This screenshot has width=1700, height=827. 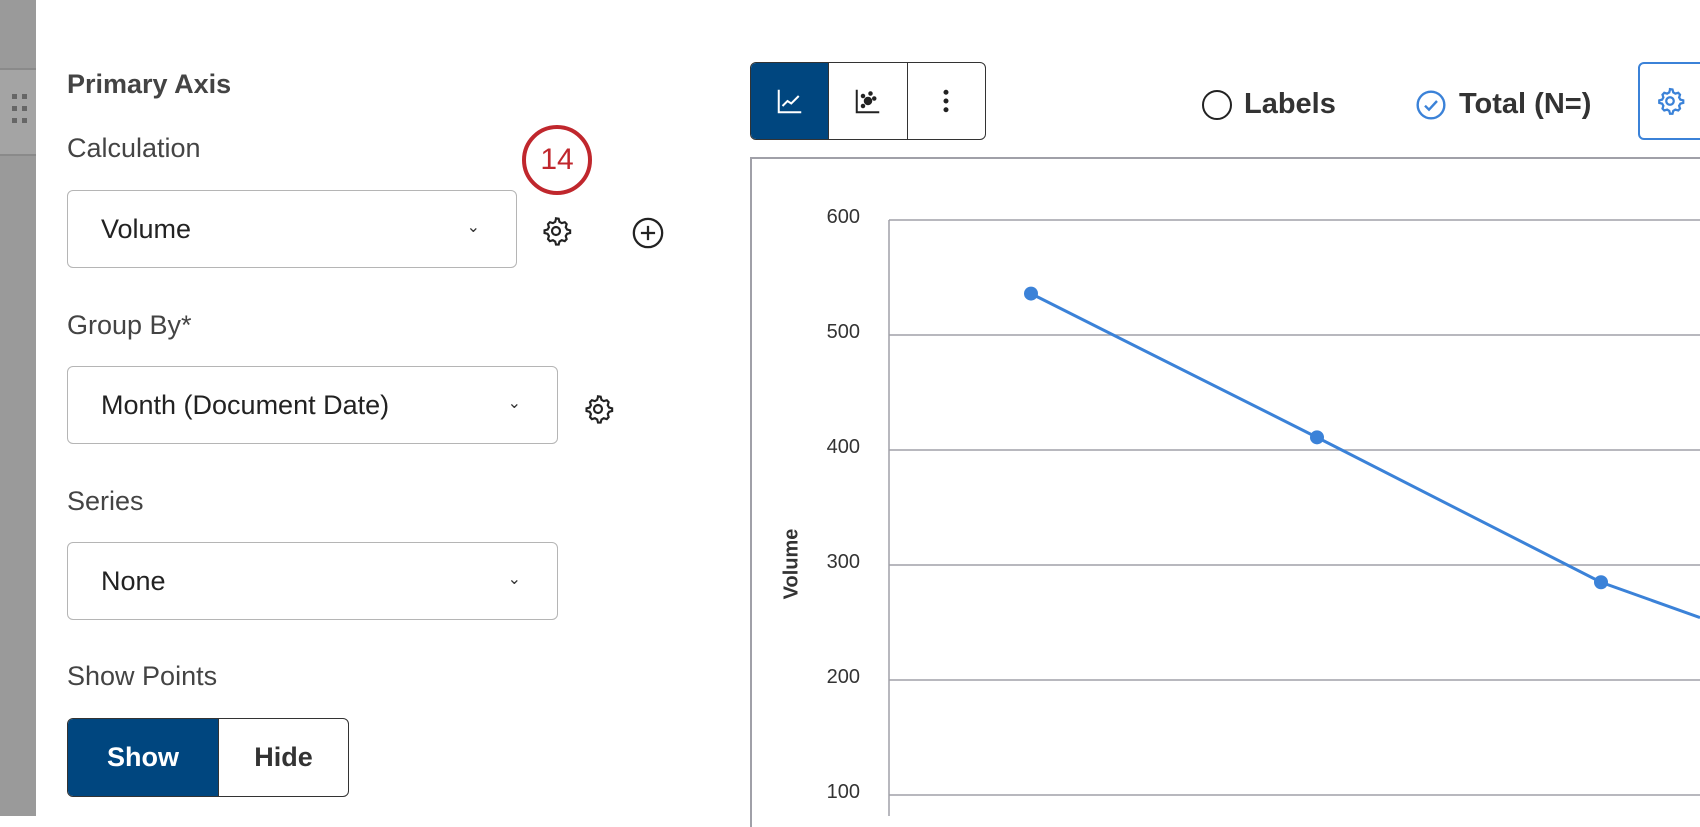 I want to click on labels-option-label: Labels, so click(x=1290, y=104).